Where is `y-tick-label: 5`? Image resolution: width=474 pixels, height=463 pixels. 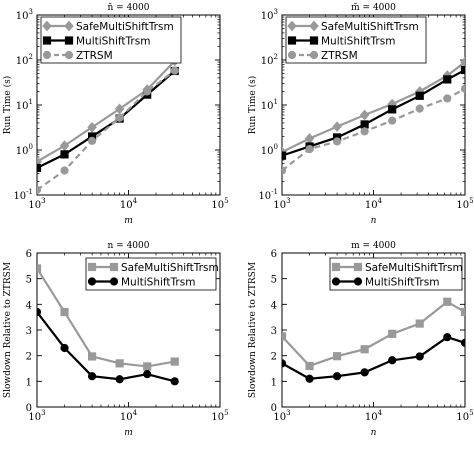
y-tick-label: 5 is located at coordinates (29, 280).